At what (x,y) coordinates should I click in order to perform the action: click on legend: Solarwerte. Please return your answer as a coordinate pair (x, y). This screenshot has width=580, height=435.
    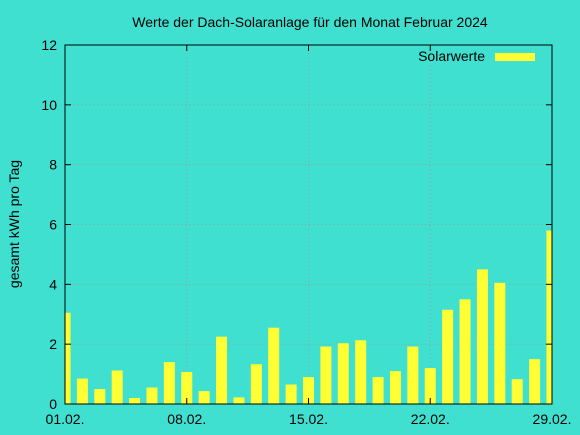
    Looking at the image, I should click on (476, 56).